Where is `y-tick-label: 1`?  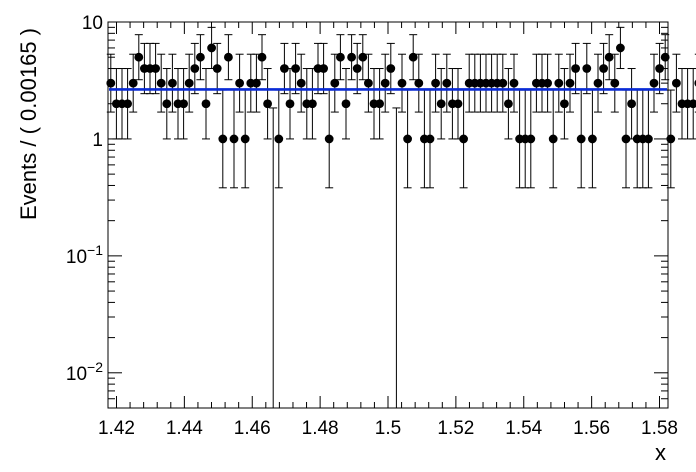 y-tick-label: 1 is located at coordinates (97, 140).